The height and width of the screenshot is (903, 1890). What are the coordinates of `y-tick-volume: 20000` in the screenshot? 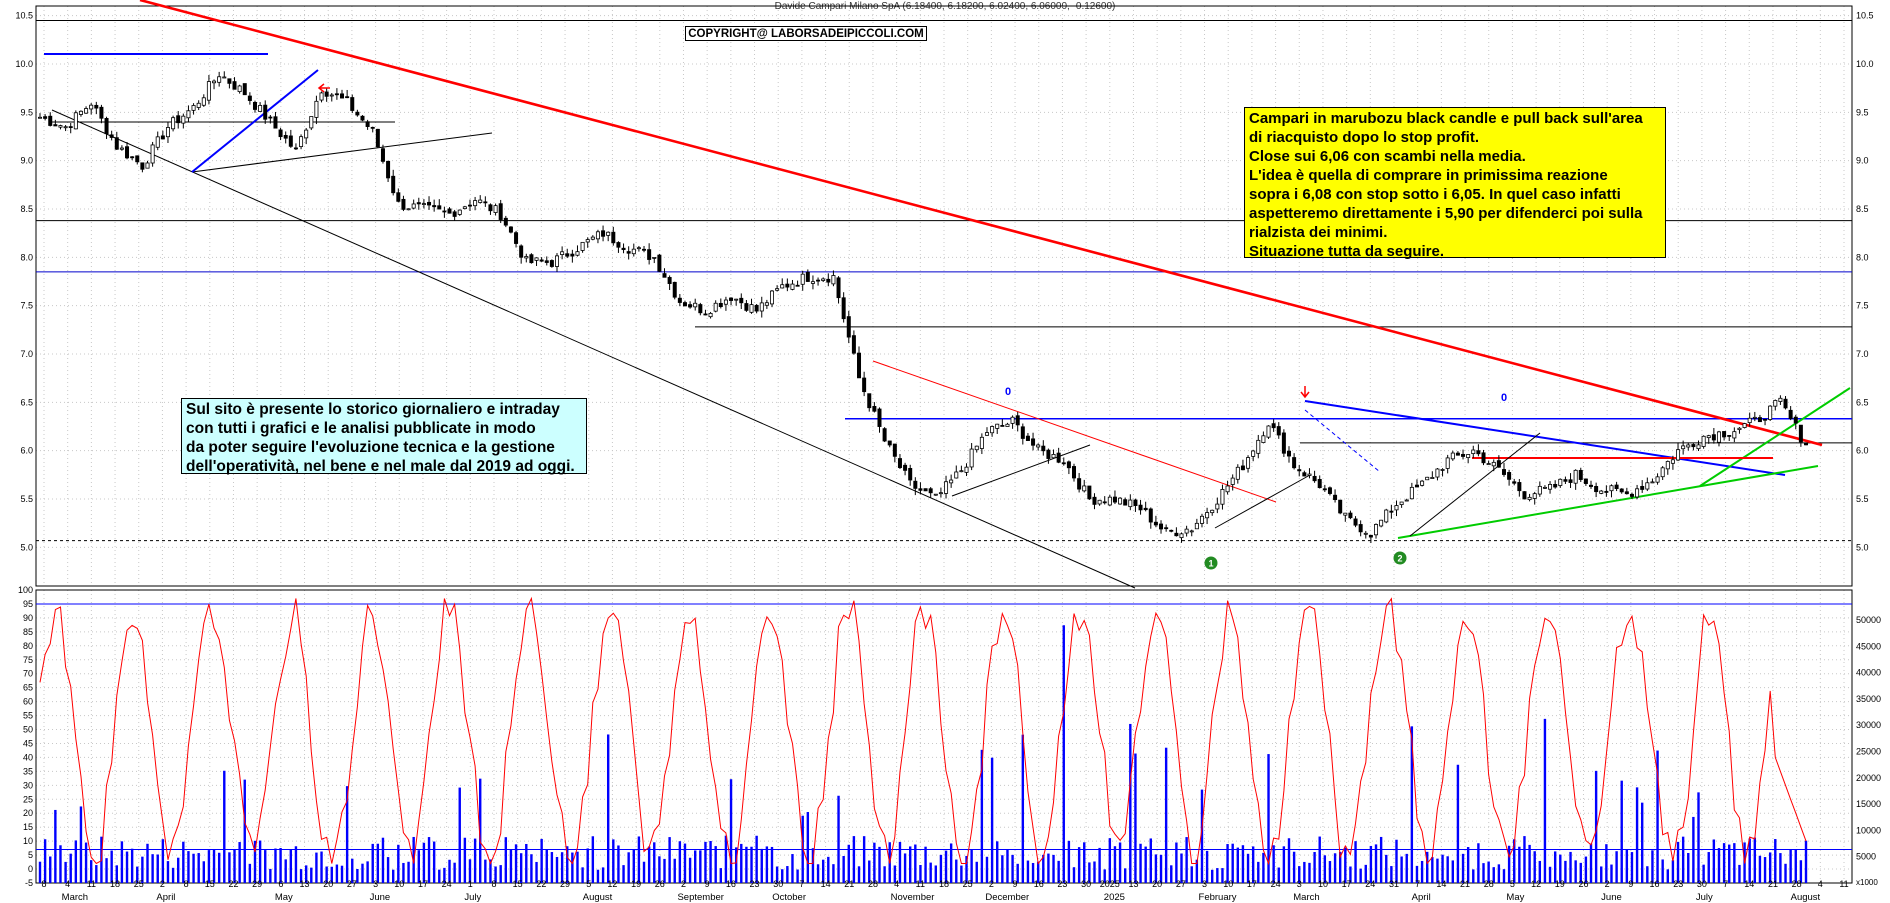 It's located at (1868, 778).